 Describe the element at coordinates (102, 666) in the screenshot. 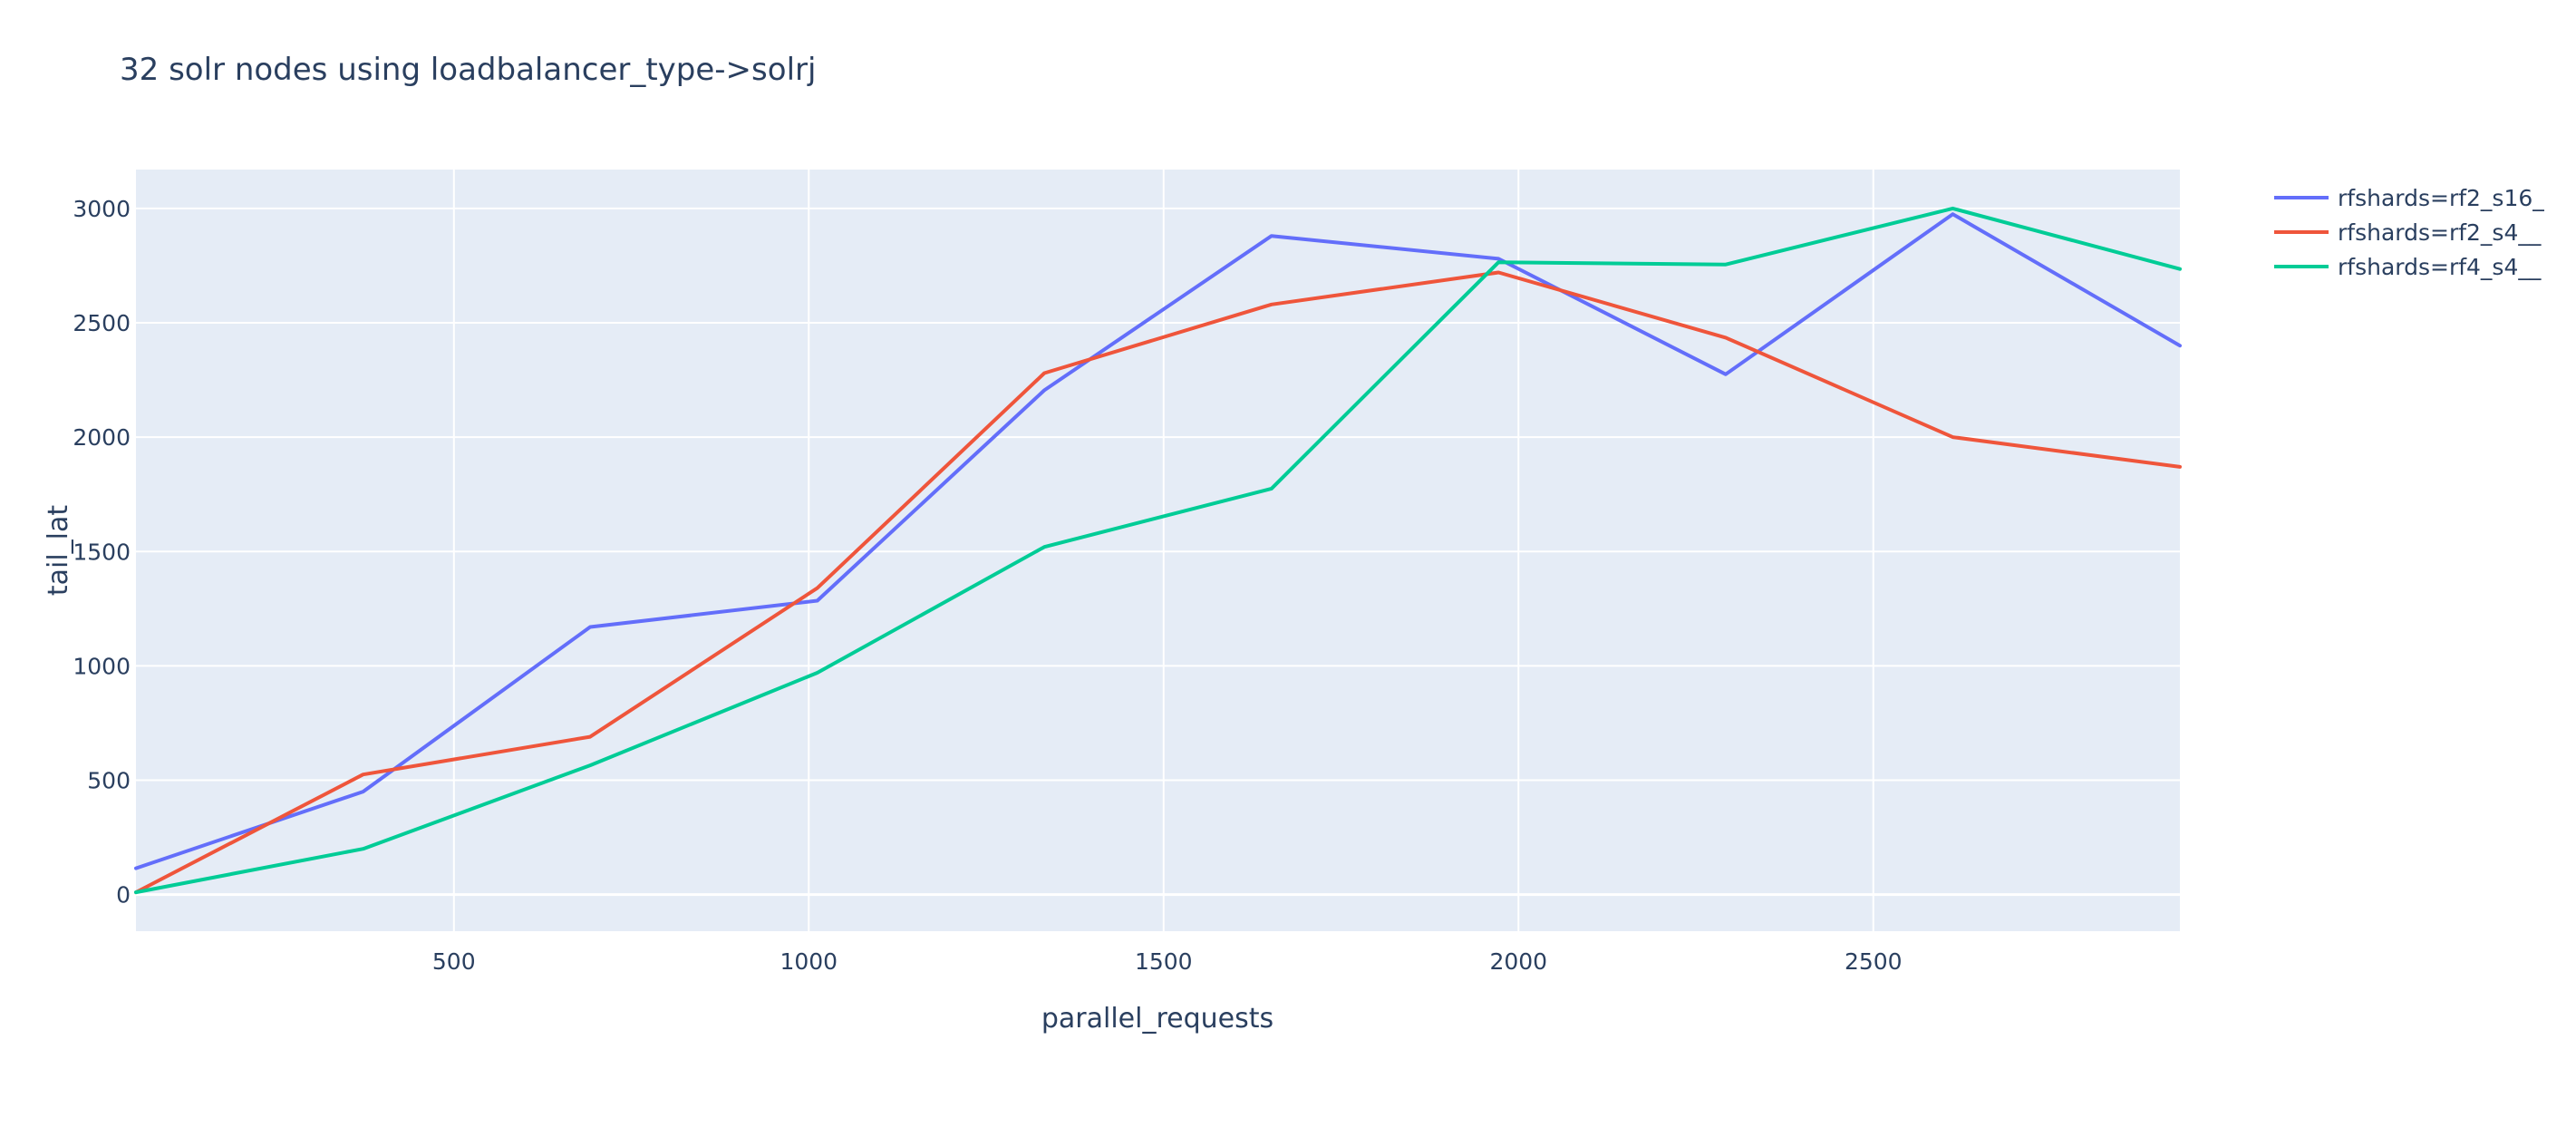

I see `y-tick-label: 1000` at that location.